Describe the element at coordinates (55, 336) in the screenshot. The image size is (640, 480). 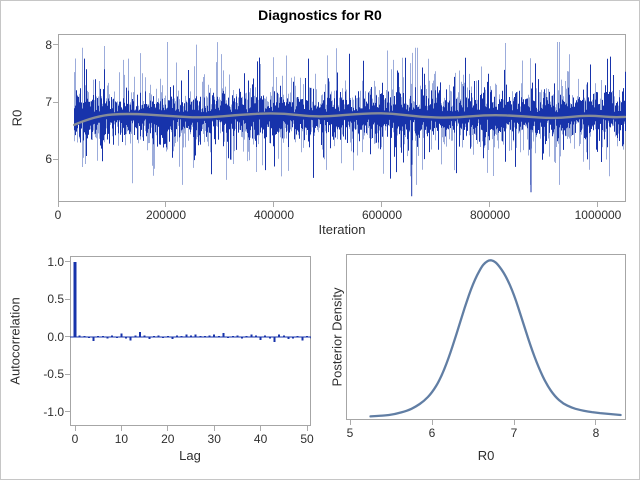
I see `y-tick-label: 0.0` at that location.